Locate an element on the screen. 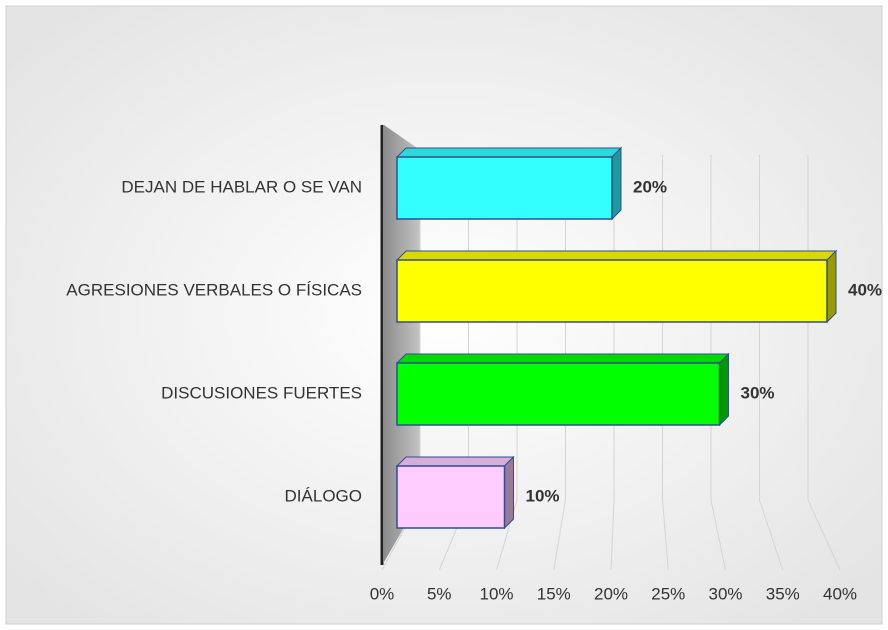  data-label: 30% is located at coordinates (758, 392).